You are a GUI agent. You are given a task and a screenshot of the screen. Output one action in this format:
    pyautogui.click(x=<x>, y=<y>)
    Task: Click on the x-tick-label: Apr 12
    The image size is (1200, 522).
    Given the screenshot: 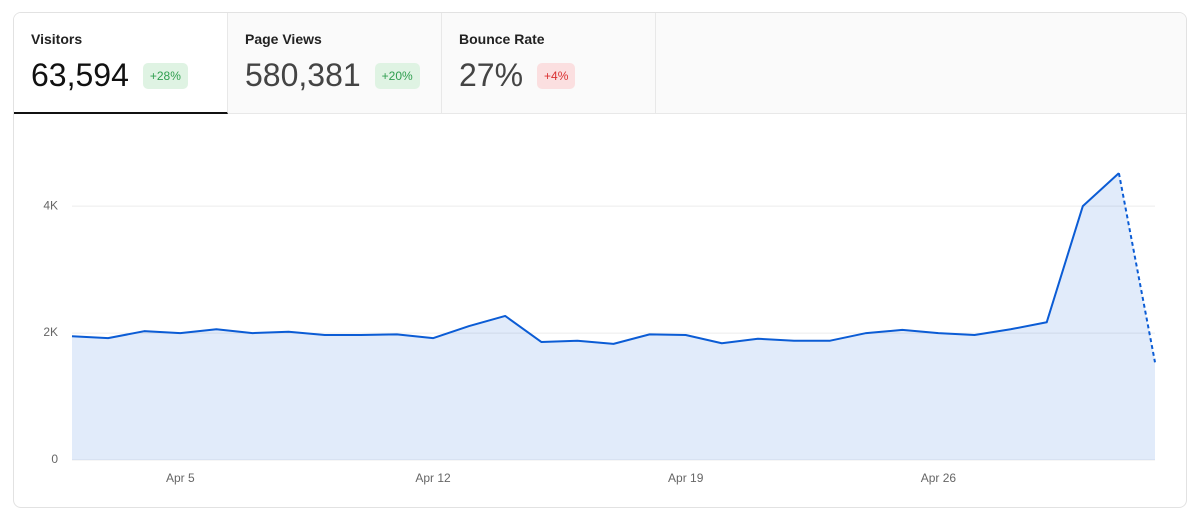 What is the action you would take?
    pyautogui.click(x=433, y=478)
    